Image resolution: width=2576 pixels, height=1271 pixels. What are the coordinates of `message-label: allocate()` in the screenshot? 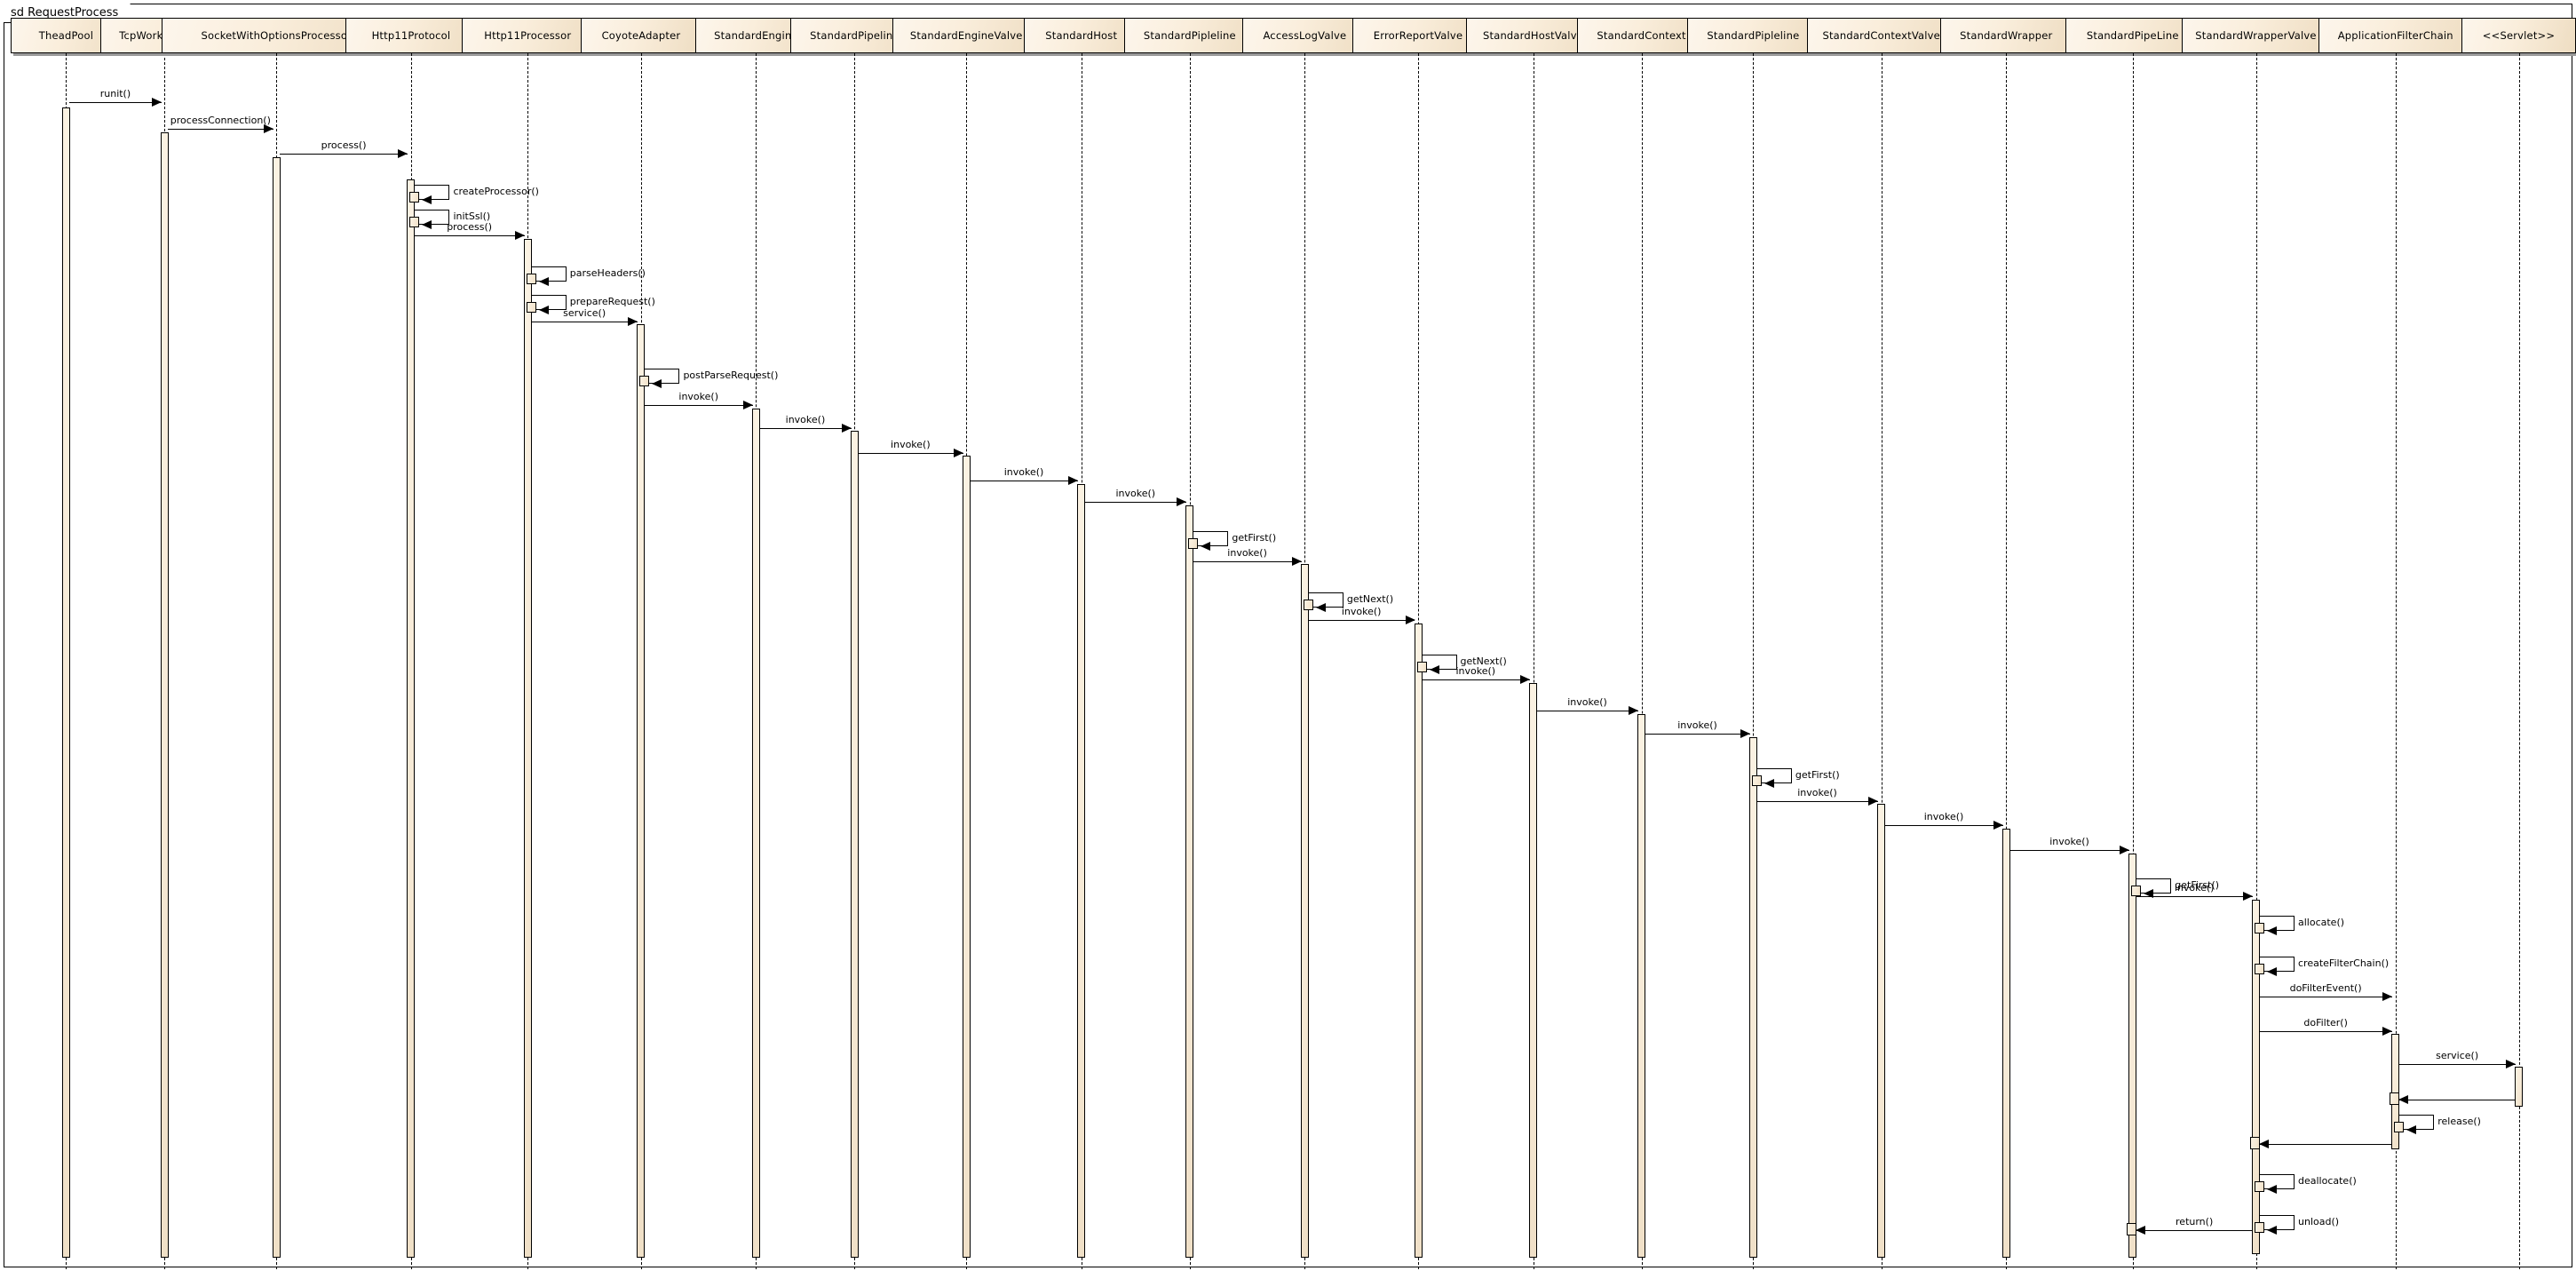 It's located at (2322, 923).